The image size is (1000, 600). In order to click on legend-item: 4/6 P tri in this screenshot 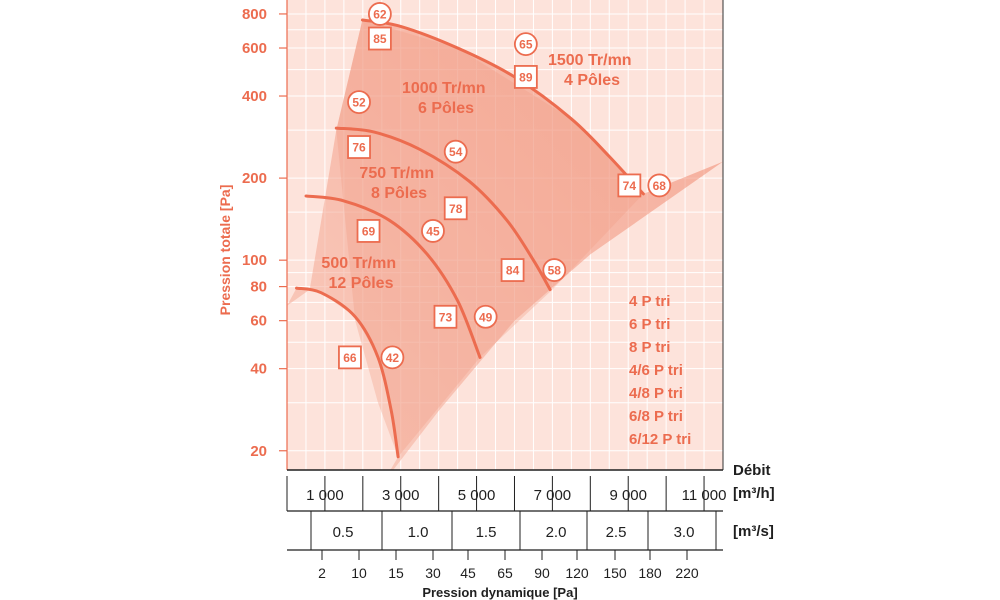, I will do `click(656, 370)`.